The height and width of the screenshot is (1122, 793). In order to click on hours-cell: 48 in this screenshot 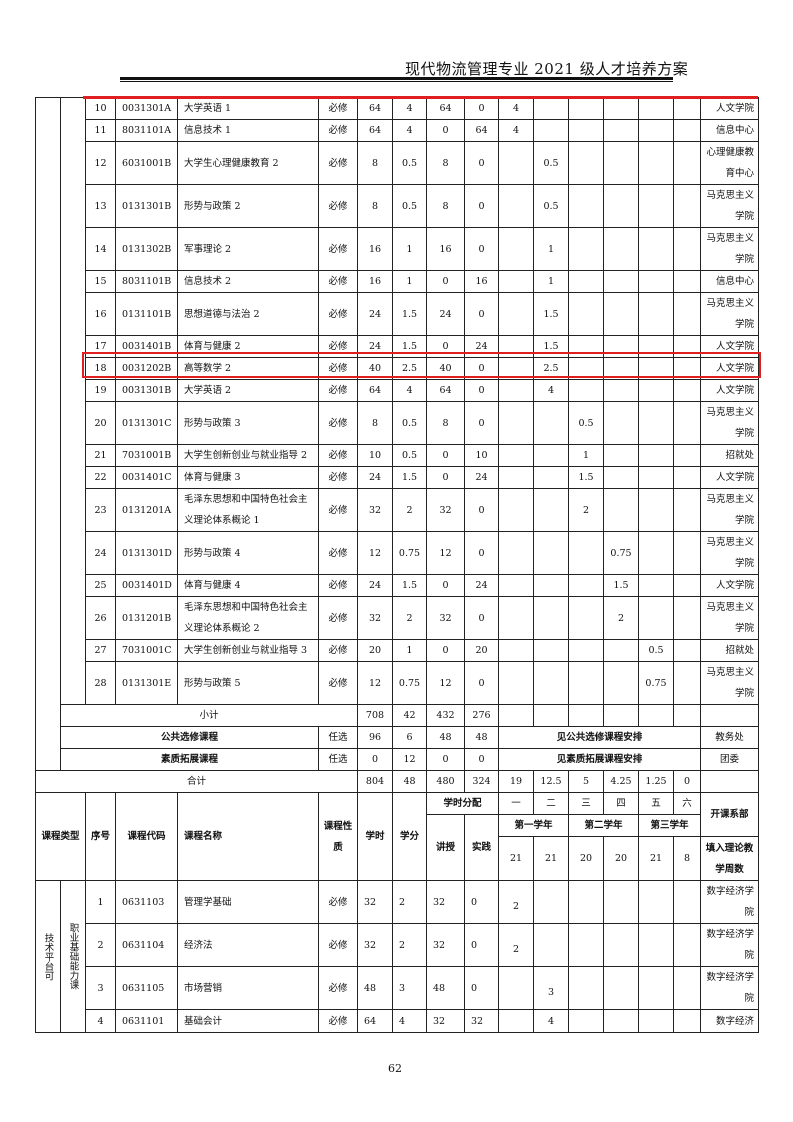, I will do `click(375, 988)`.